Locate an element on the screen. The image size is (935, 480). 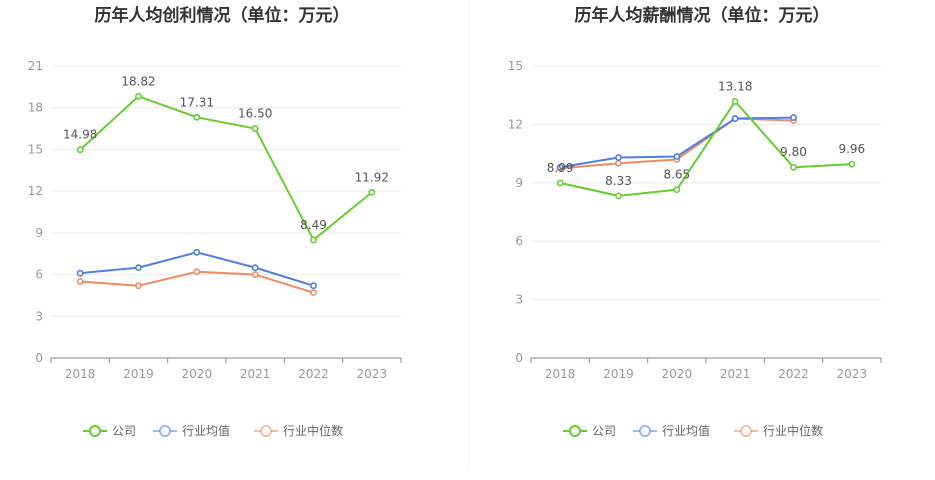
y-tick-label: 18 is located at coordinates (35, 108).